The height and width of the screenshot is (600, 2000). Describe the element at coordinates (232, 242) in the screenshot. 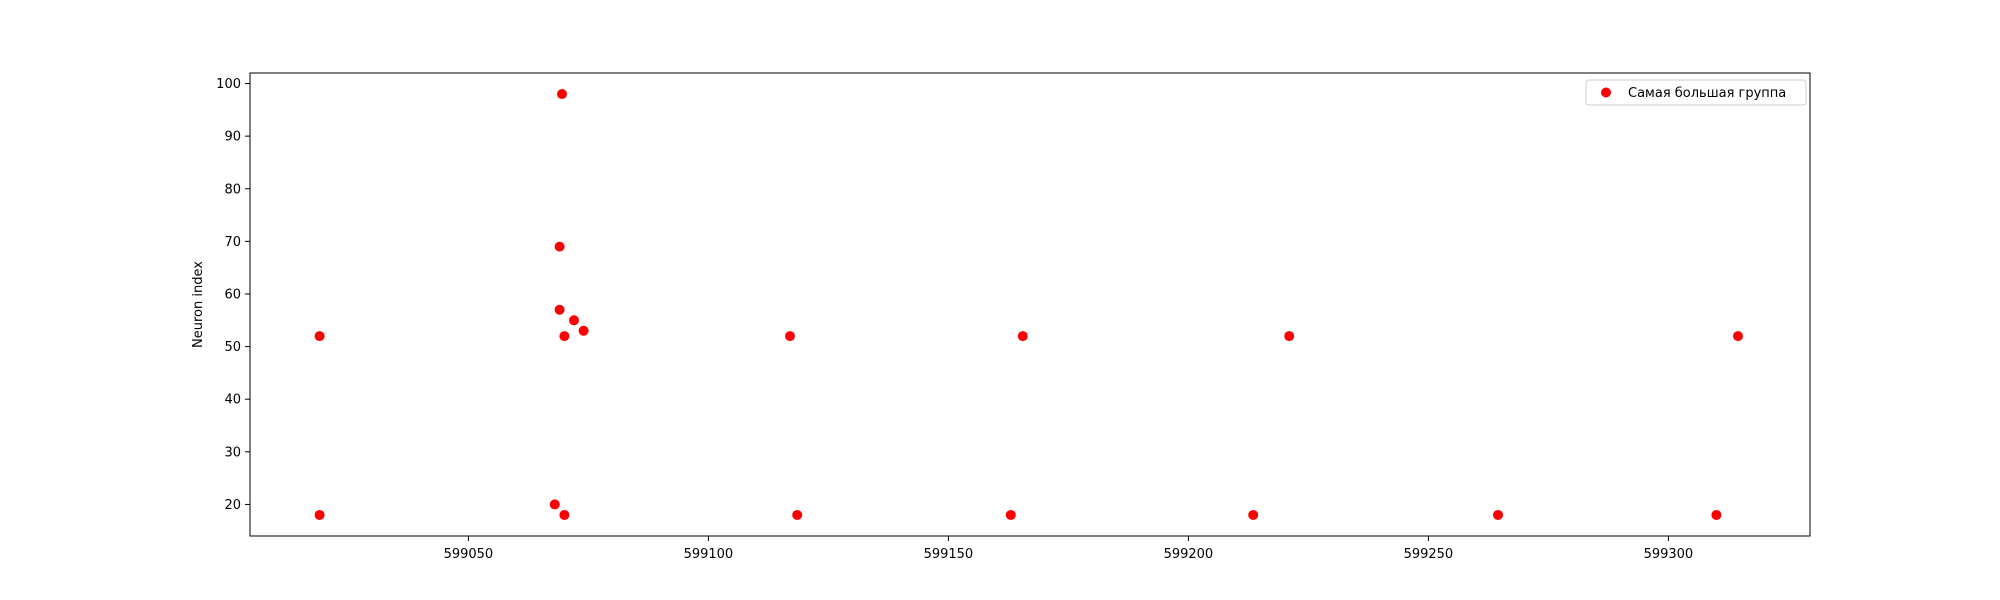

I see `y-tick-label: 70` at that location.